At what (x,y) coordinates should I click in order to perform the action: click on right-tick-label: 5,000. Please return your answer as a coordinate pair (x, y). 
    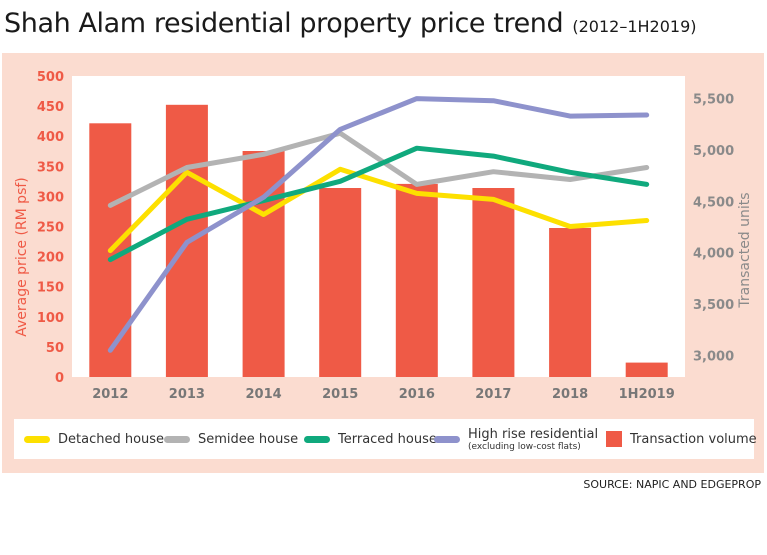
    Looking at the image, I should click on (713, 151).